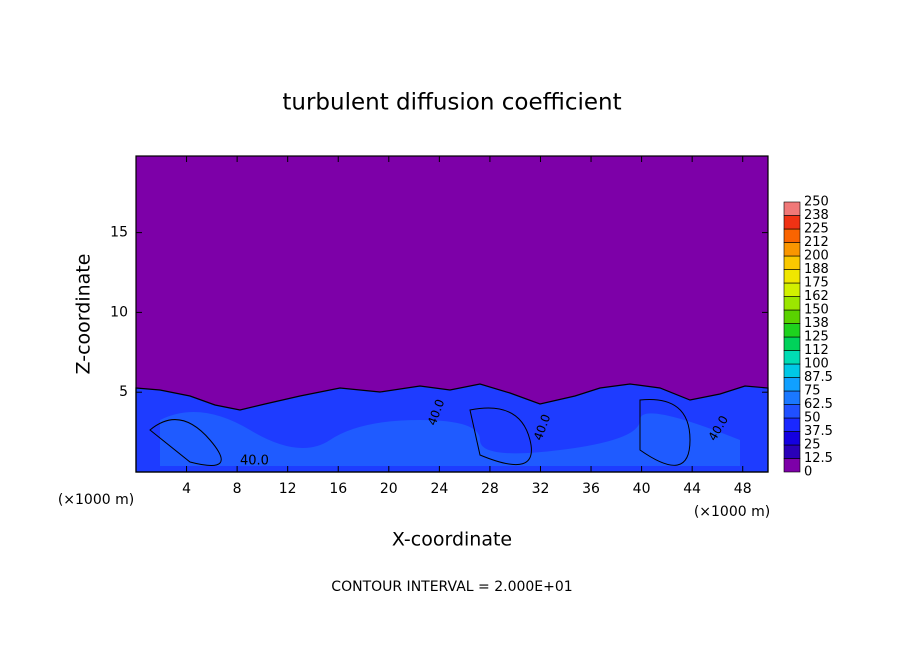  What do you see at coordinates (816, 215) in the screenshot?
I see `colorbar-label: 238` at bounding box center [816, 215].